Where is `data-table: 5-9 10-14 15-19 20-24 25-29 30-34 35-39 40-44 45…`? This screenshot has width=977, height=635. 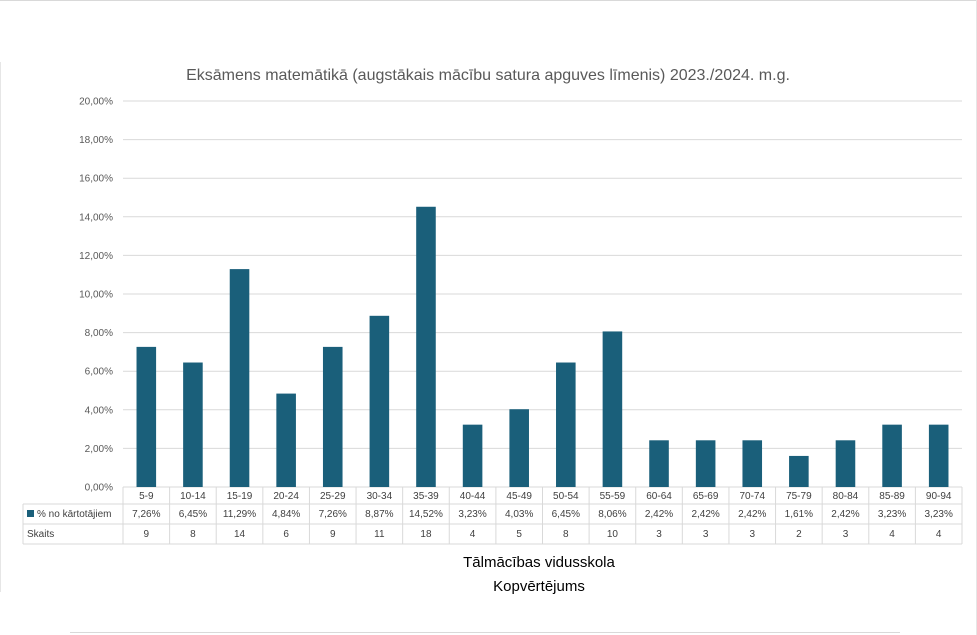 data-table: 5-9 10-14 15-19 20-24 25-29 30-34 35-39 40-44 45… is located at coordinates (492, 516).